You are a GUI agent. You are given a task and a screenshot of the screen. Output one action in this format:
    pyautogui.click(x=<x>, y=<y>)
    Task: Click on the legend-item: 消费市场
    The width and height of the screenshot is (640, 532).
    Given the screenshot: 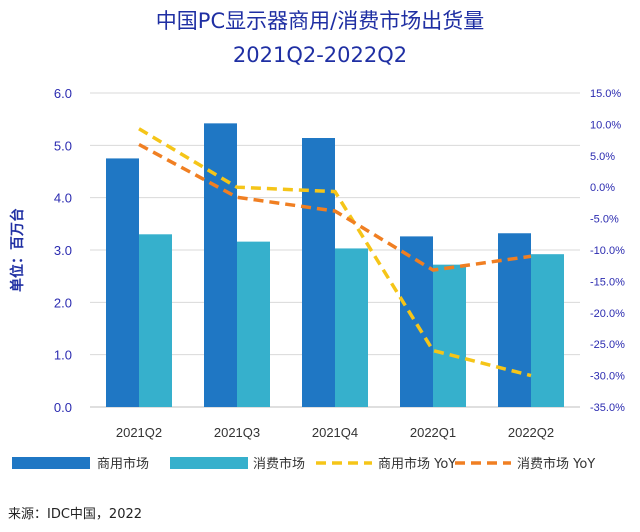 What is the action you would take?
    pyautogui.click(x=237, y=464)
    